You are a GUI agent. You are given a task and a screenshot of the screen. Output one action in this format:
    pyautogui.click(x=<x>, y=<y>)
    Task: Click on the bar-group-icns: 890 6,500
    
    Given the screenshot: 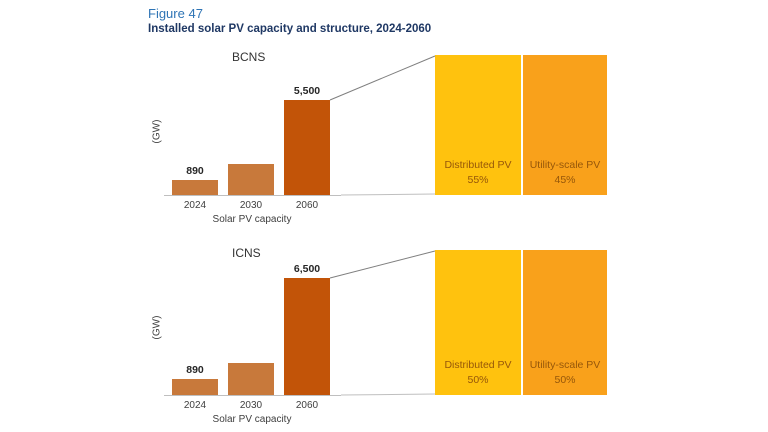 What is the action you would take?
    pyautogui.click(x=254, y=316)
    